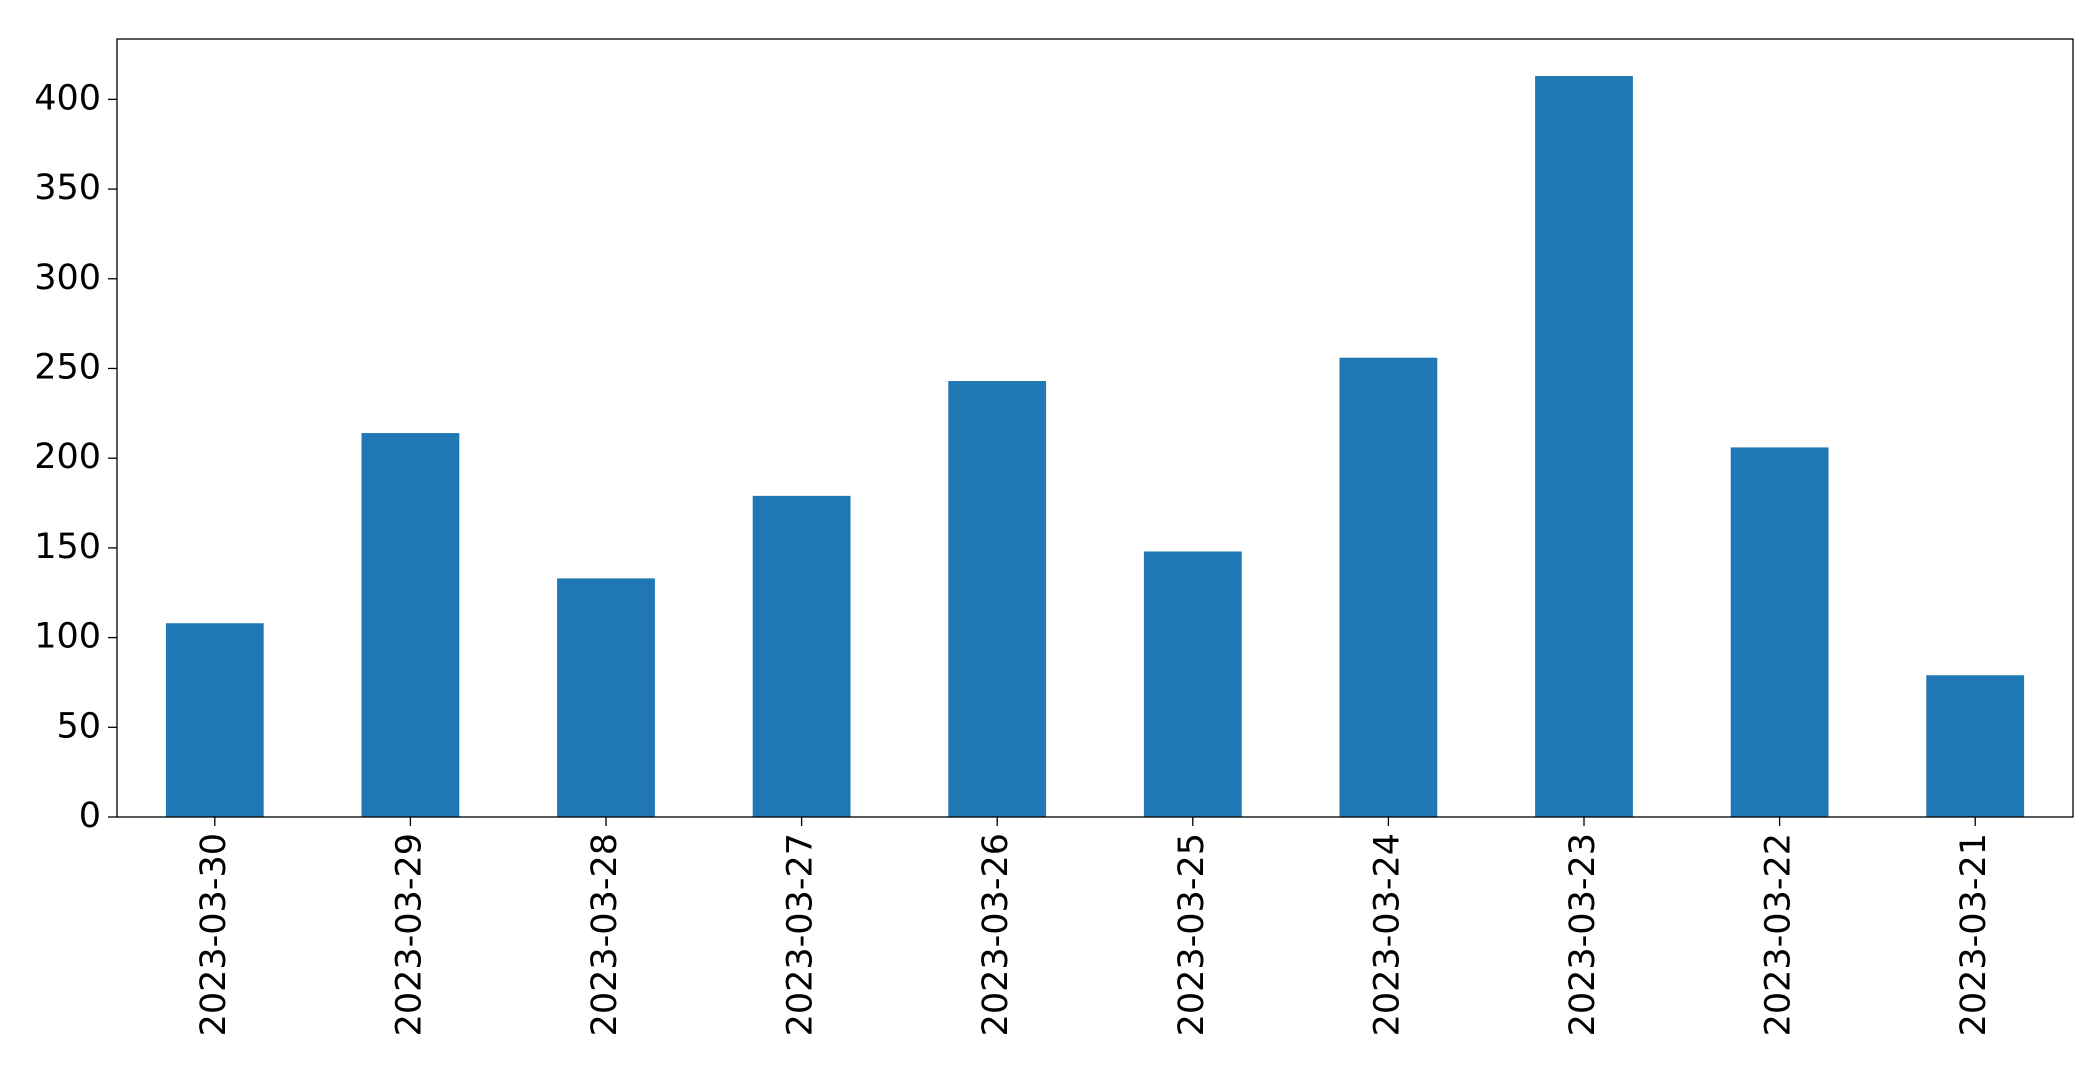  I want to click on x-tick-label: 2023-03-24, so click(1387, 934).